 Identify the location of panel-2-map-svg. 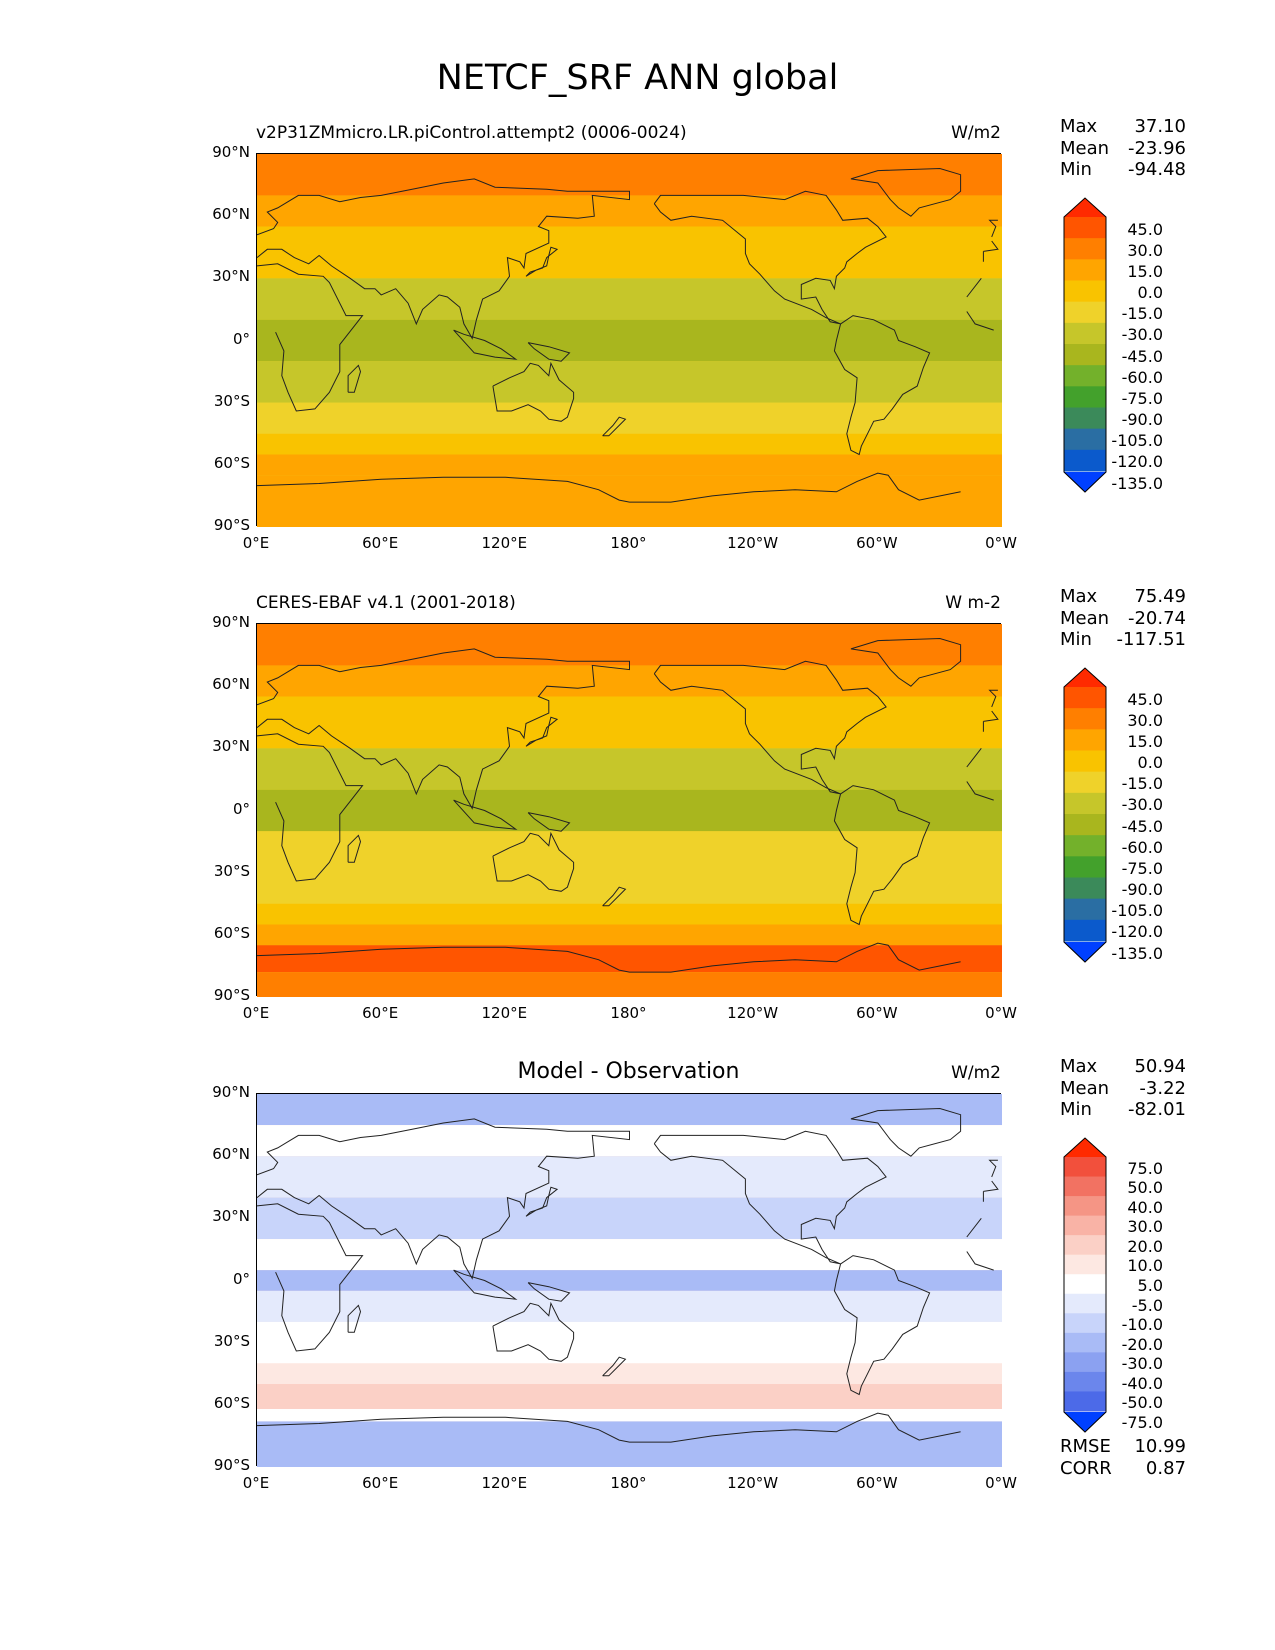
(629, 810).